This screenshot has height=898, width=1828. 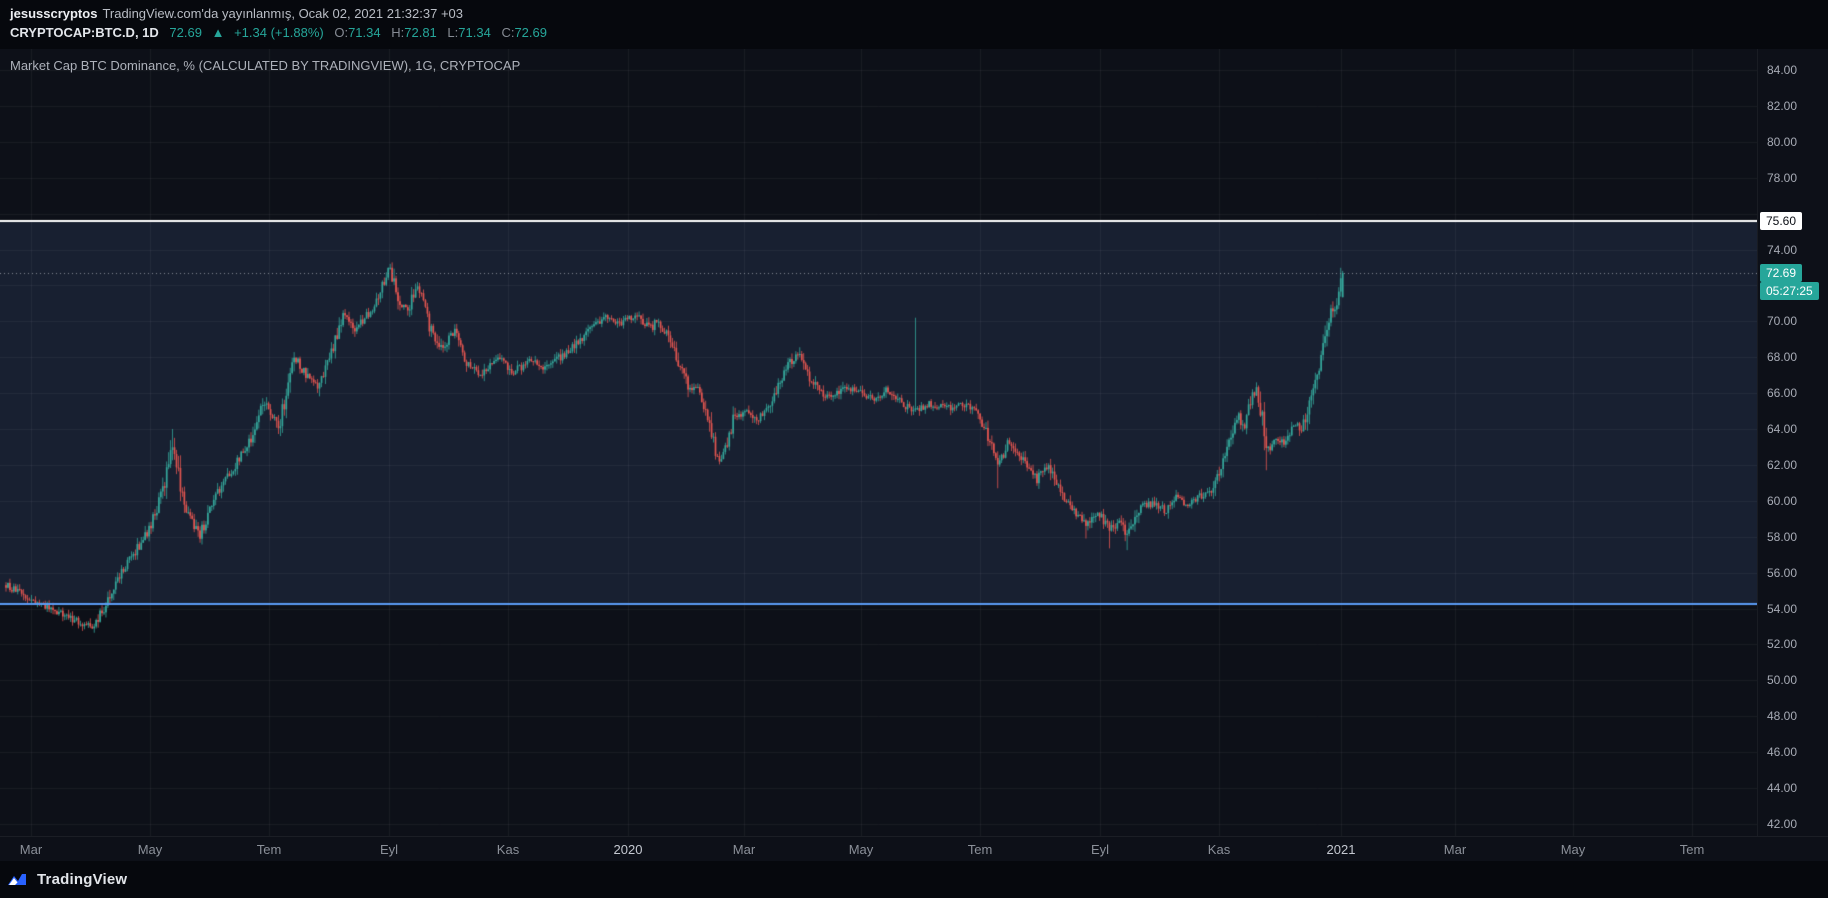 What do you see at coordinates (364, 32) in the screenshot?
I see `open-value: 71.34` at bounding box center [364, 32].